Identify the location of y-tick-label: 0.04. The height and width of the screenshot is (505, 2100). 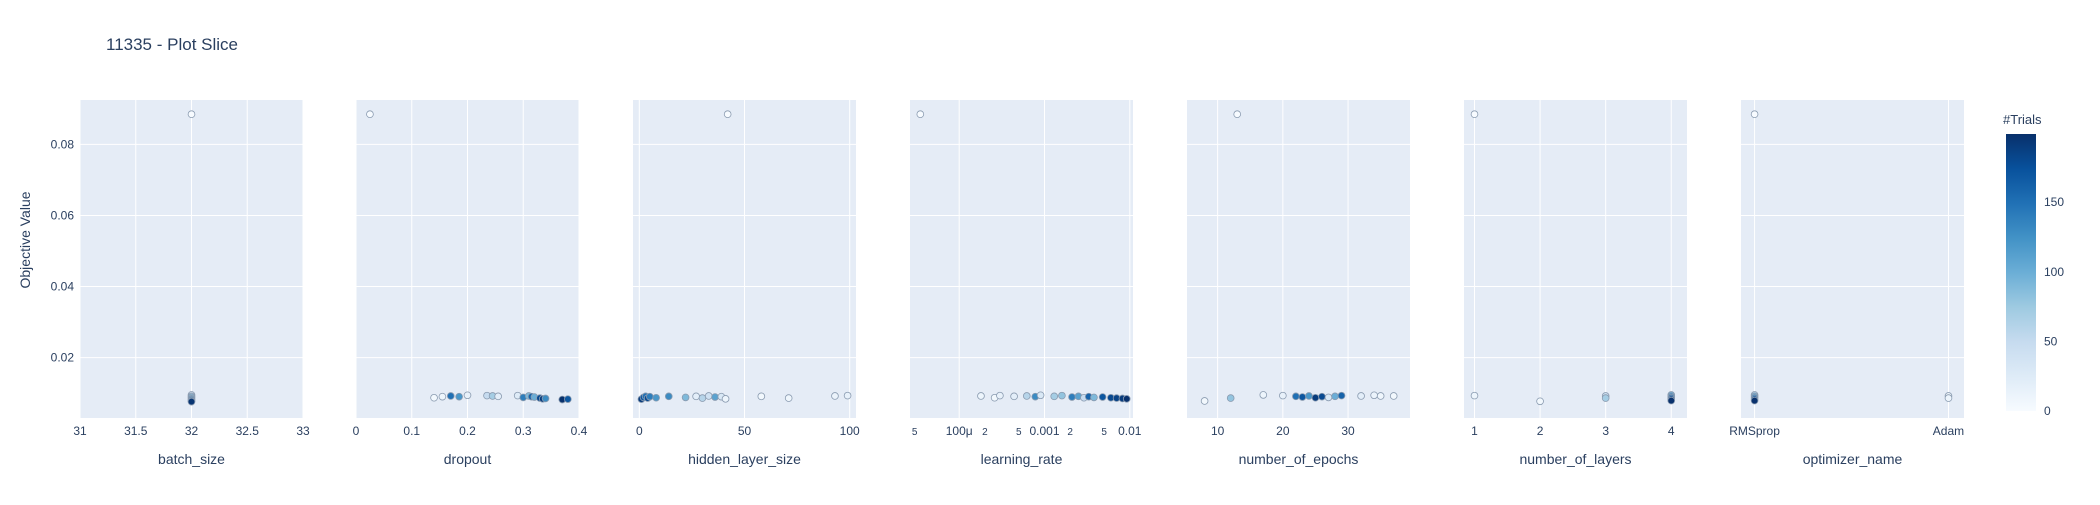
(63, 287).